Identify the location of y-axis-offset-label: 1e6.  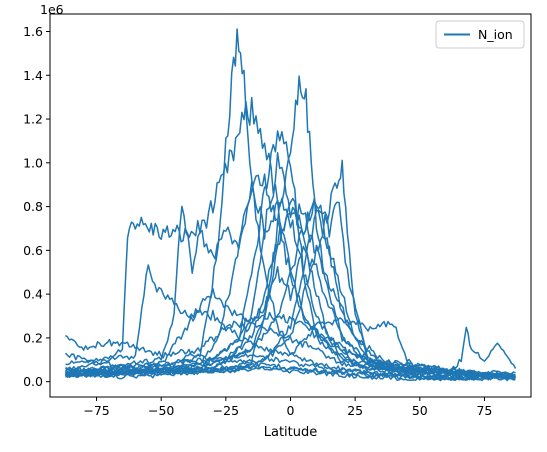
(52, 9).